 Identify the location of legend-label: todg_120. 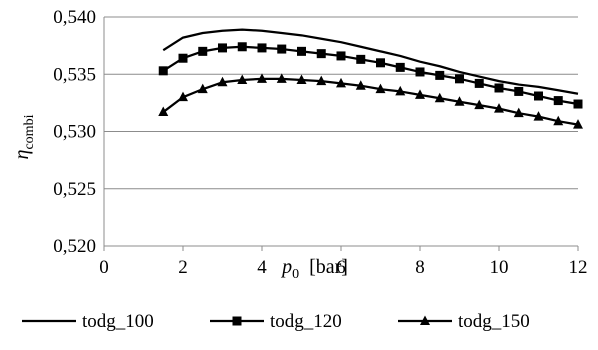
(306, 321).